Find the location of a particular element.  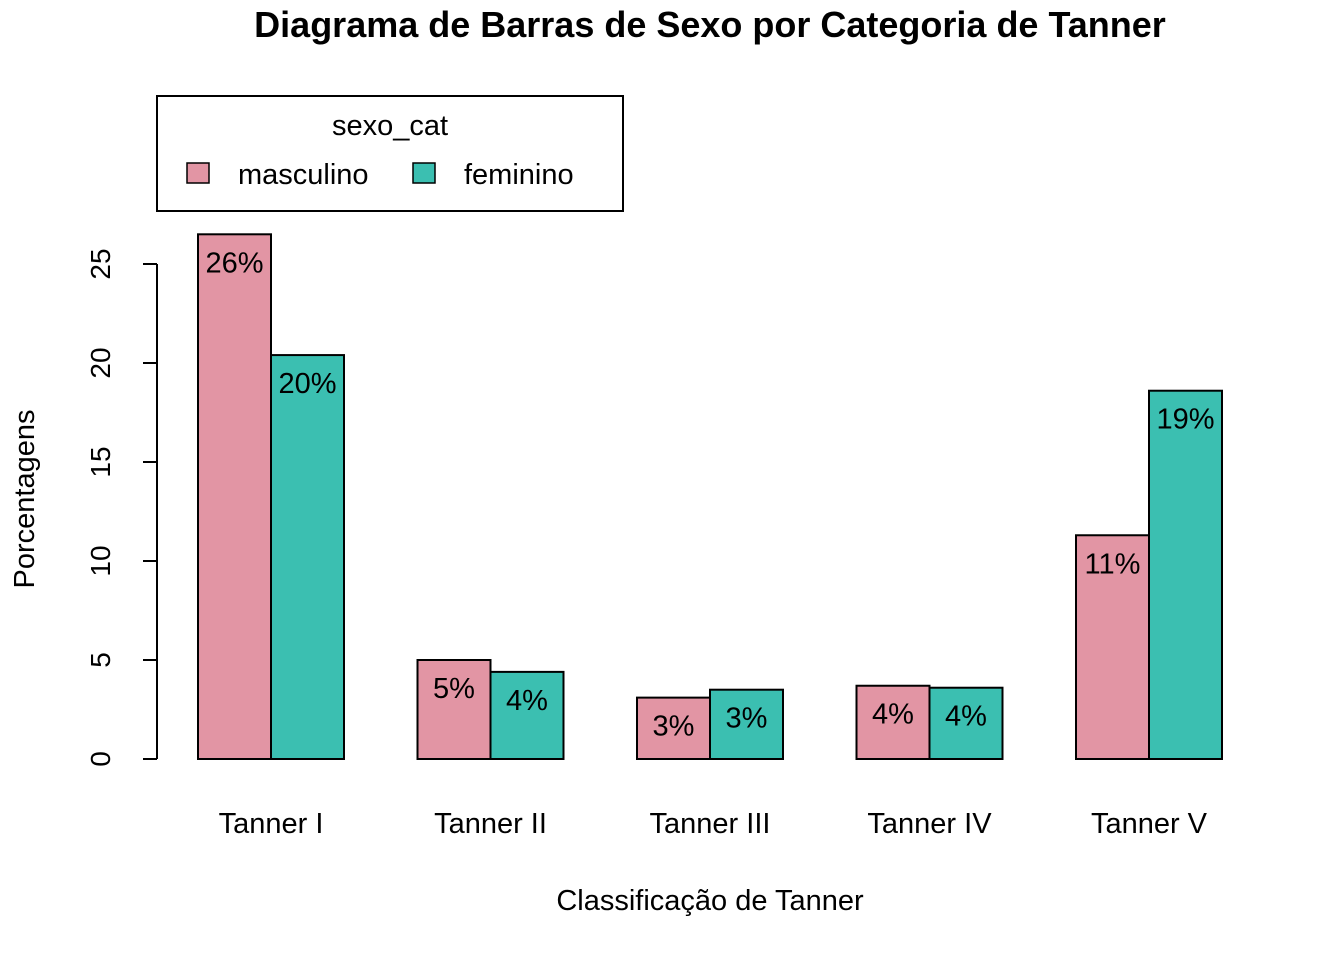

legend-box is located at coordinates (390, 153).